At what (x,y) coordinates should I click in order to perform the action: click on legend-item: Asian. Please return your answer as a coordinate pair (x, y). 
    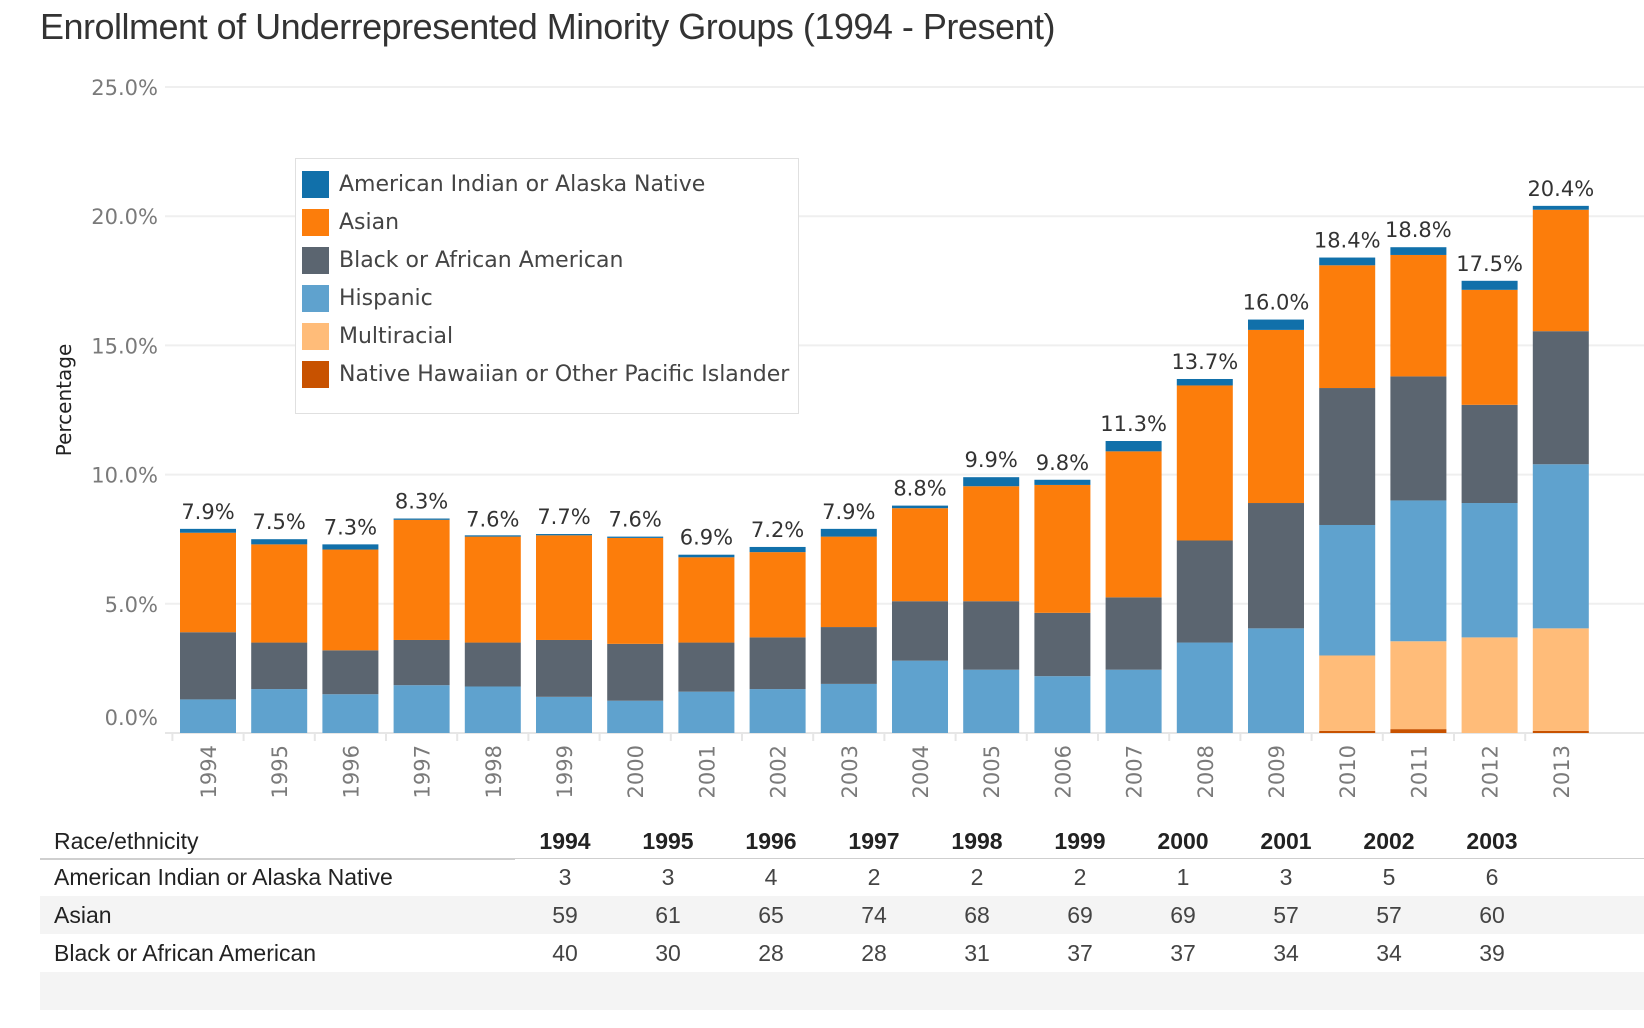
    Looking at the image, I should click on (547, 222).